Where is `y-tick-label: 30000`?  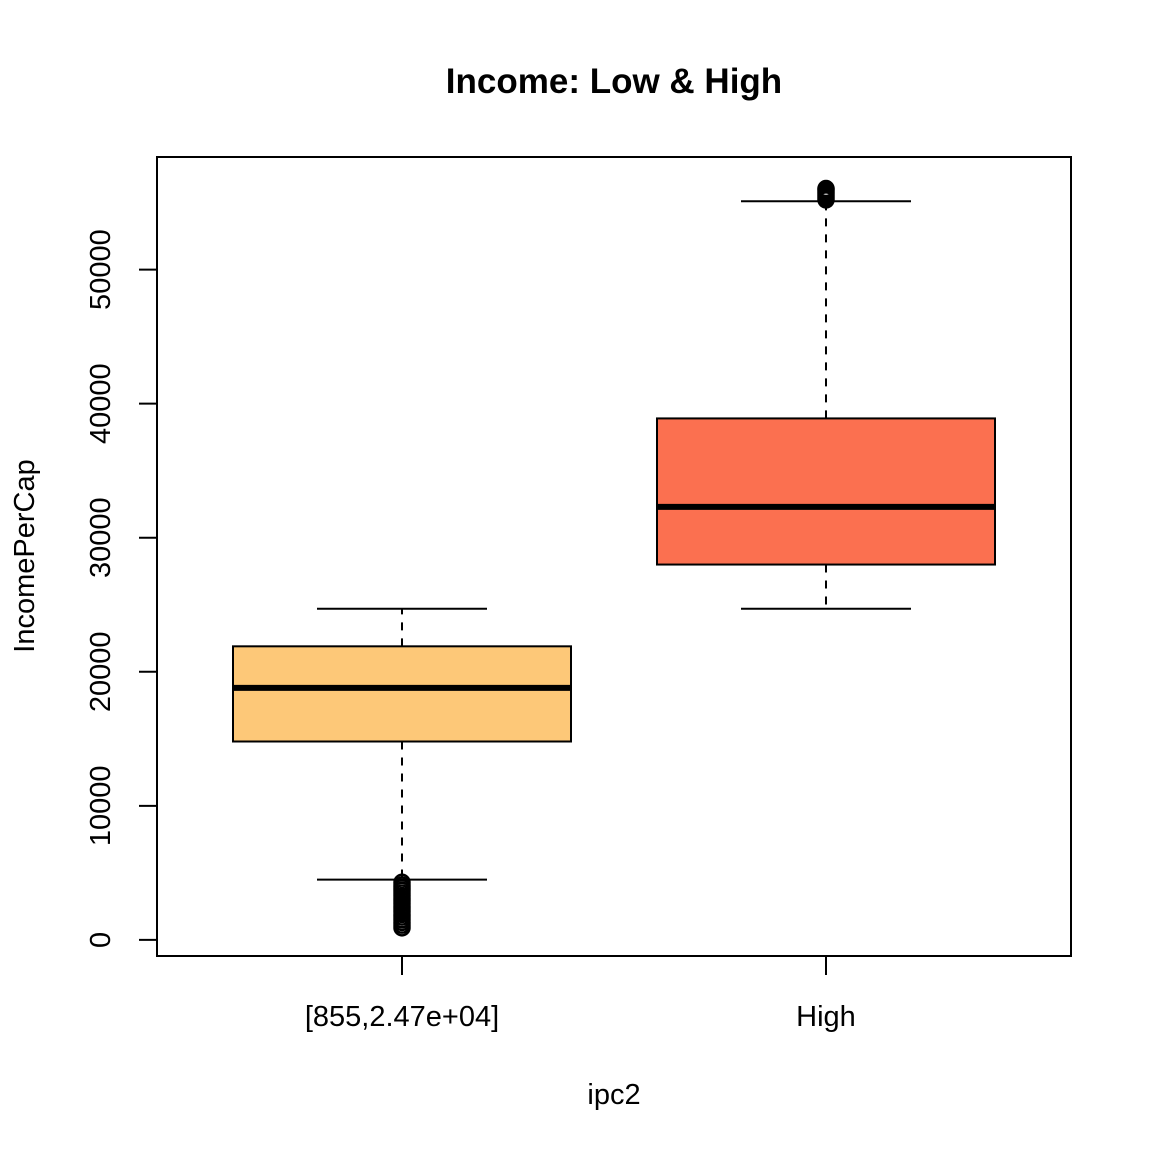
y-tick-label: 30000 is located at coordinates (101, 537).